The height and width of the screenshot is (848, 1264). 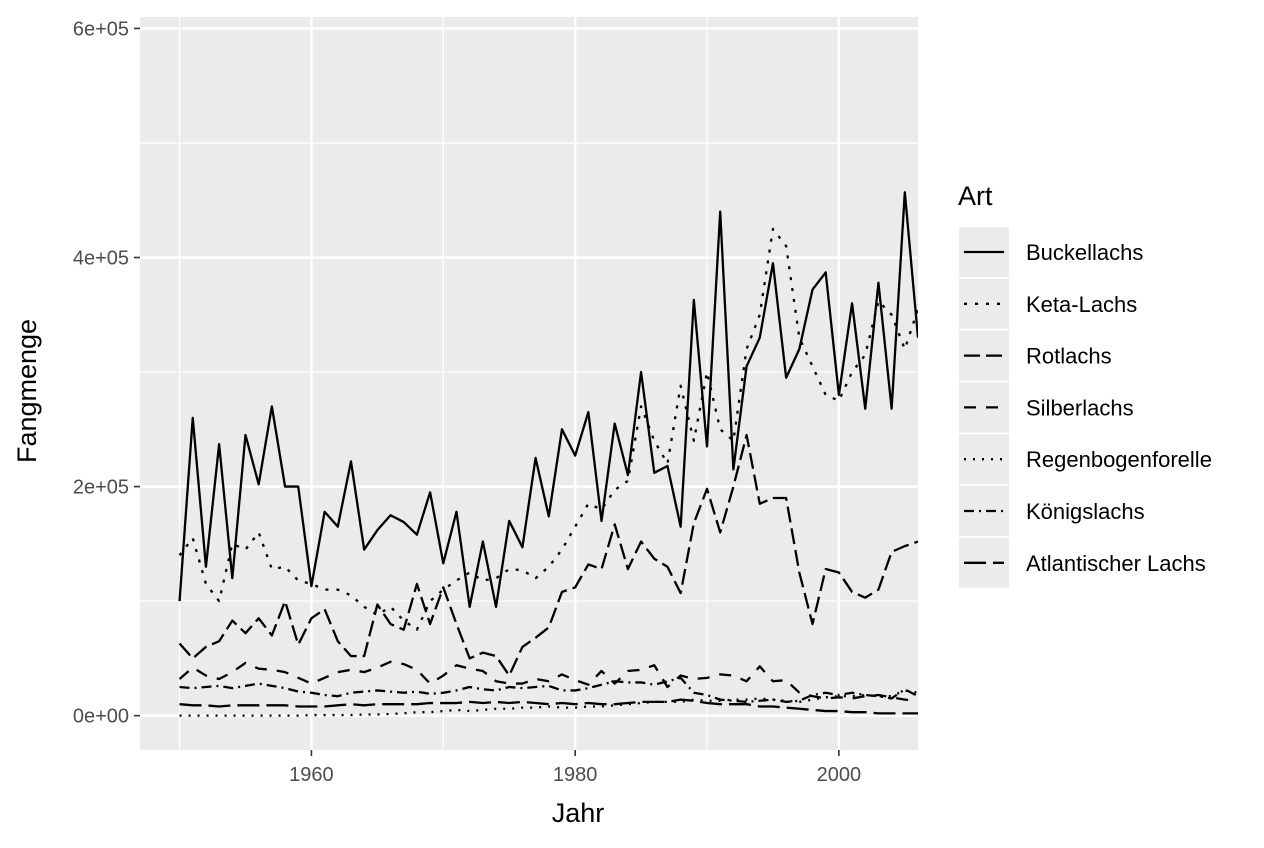 I want to click on series-line-regenbogenforelle, so click(x=548, y=703).